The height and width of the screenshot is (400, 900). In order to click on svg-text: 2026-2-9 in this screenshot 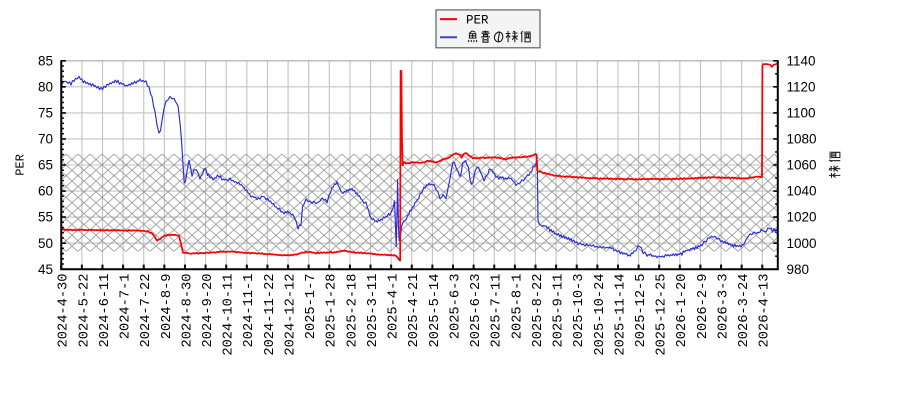, I will do `click(703, 307)`.